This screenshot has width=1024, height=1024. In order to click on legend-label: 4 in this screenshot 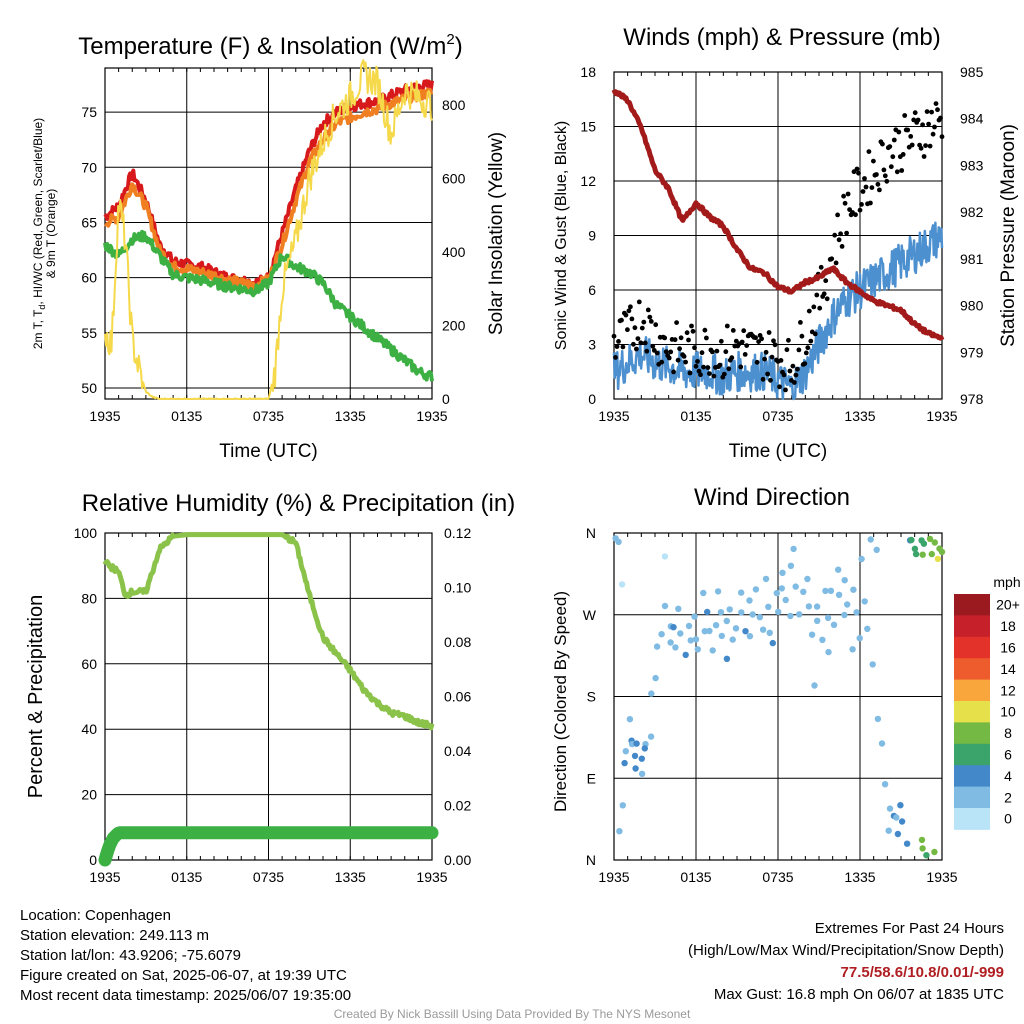, I will do `click(1008, 776)`.